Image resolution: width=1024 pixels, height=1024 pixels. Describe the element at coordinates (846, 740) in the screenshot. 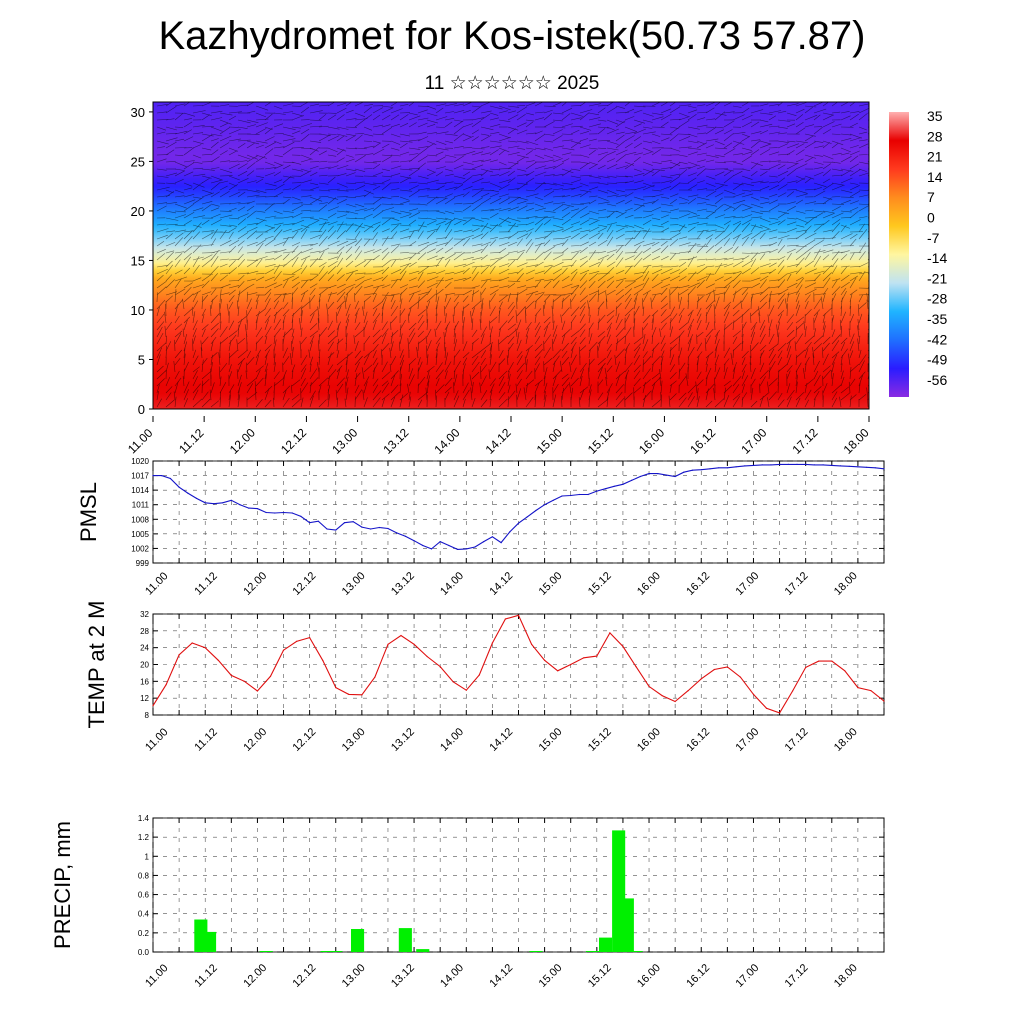

I see `temp-x-tick-label: 18.00` at that location.